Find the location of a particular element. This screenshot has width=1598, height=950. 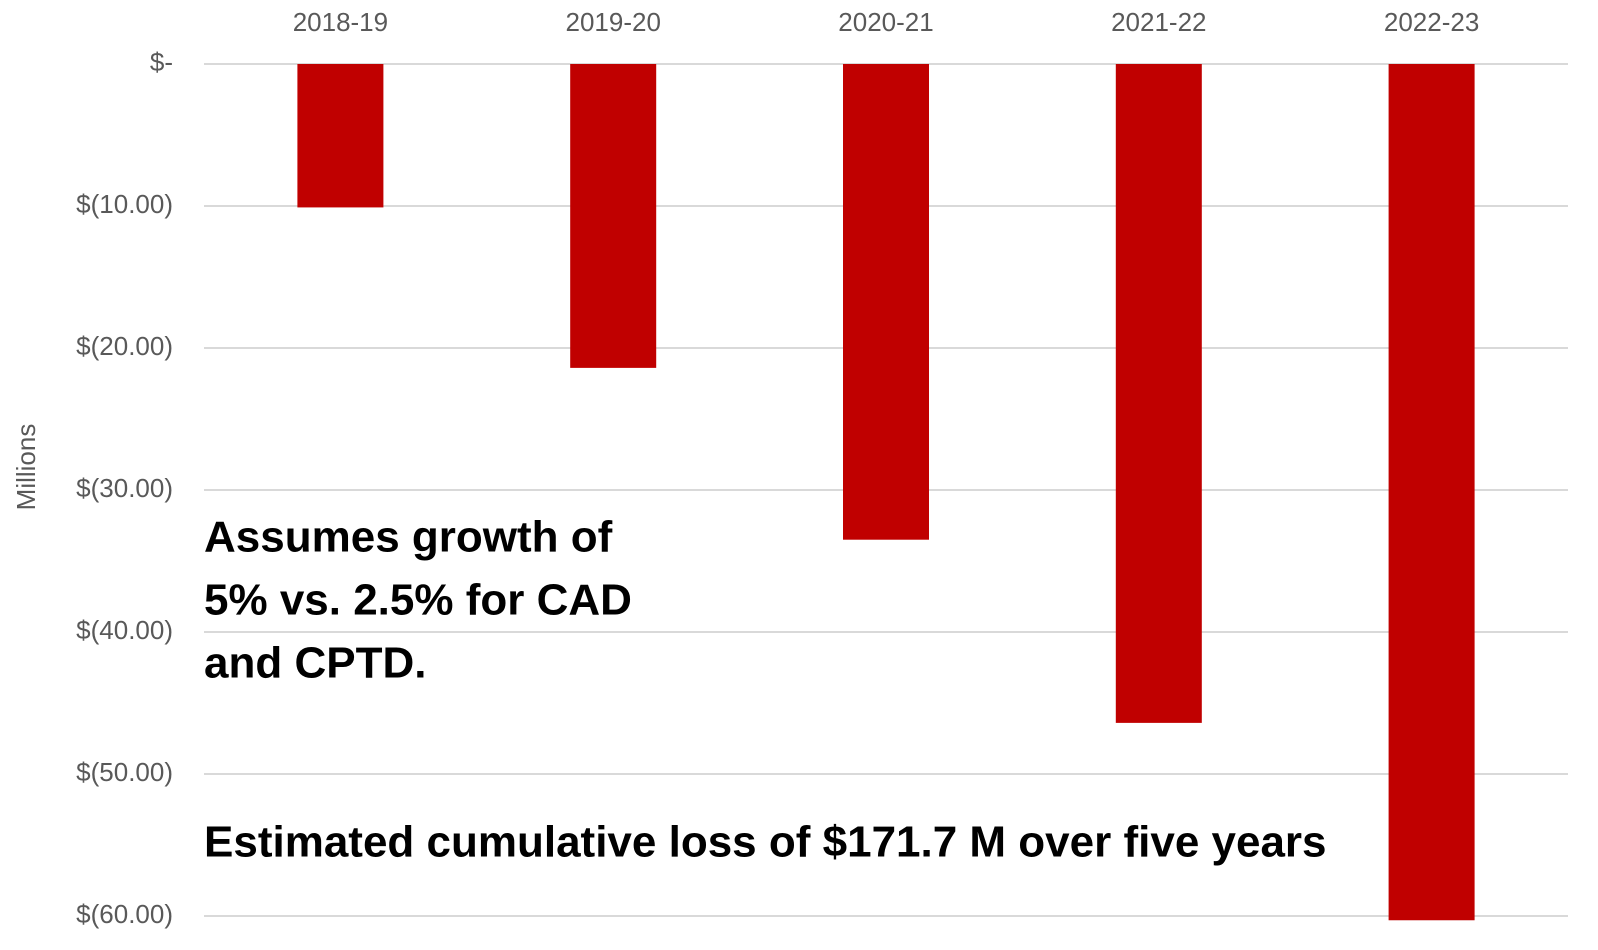

annotation: and CPTD. is located at coordinates (315, 663).